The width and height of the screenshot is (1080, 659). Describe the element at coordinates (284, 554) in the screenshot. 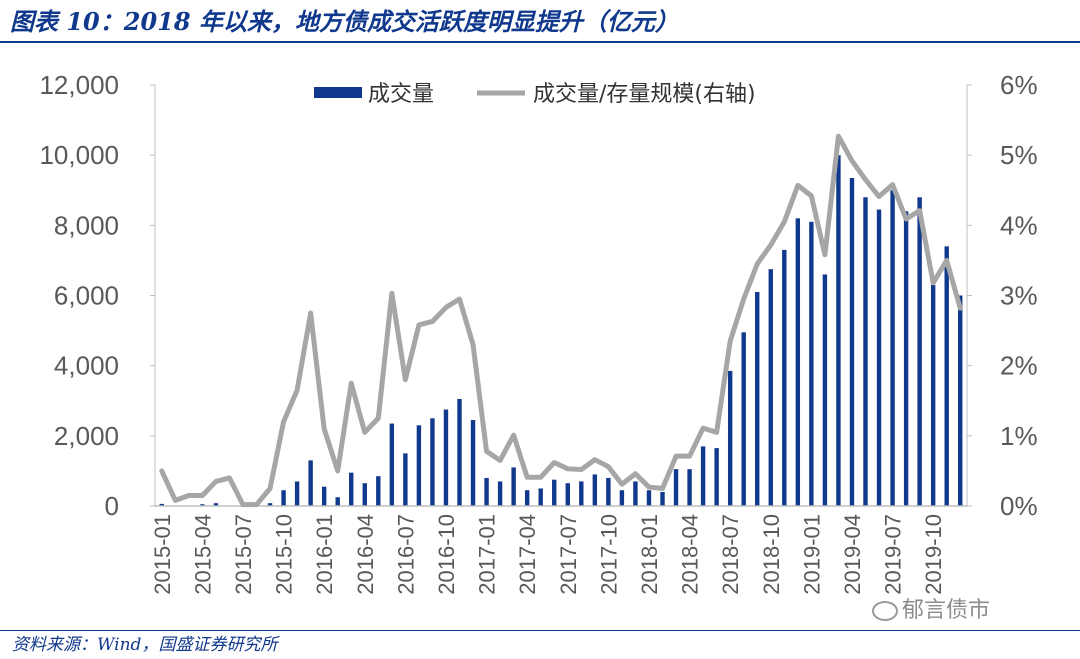

I see `x-tick-label: 2015-10` at that location.